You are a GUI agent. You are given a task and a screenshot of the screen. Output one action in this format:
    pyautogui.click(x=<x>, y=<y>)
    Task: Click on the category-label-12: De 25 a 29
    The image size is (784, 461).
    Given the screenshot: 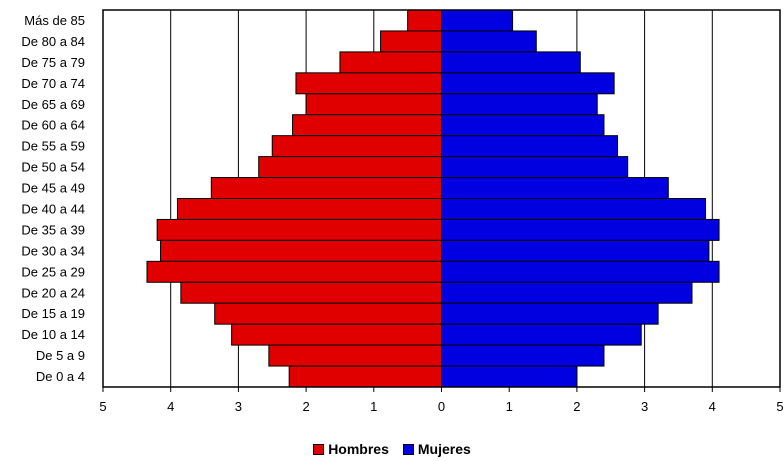 What is the action you would take?
    pyautogui.click(x=53, y=271)
    